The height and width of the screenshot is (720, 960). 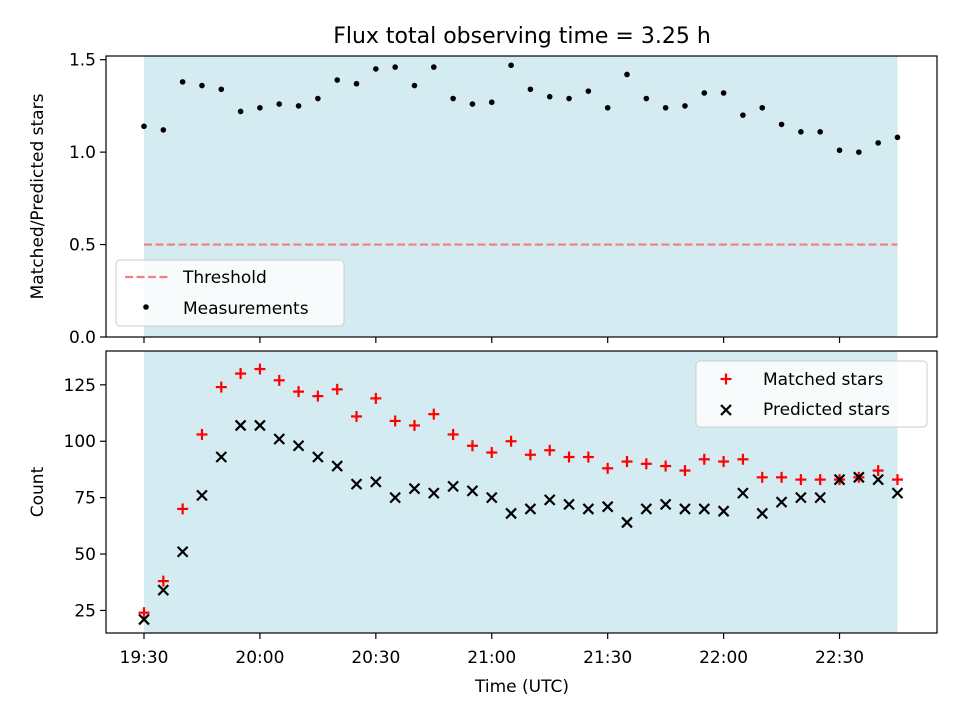 What do you see at coordinates (230, 293) in the screenshot?
I see `legend-top: Threshold Measurements` at bounding box center [230, 293].